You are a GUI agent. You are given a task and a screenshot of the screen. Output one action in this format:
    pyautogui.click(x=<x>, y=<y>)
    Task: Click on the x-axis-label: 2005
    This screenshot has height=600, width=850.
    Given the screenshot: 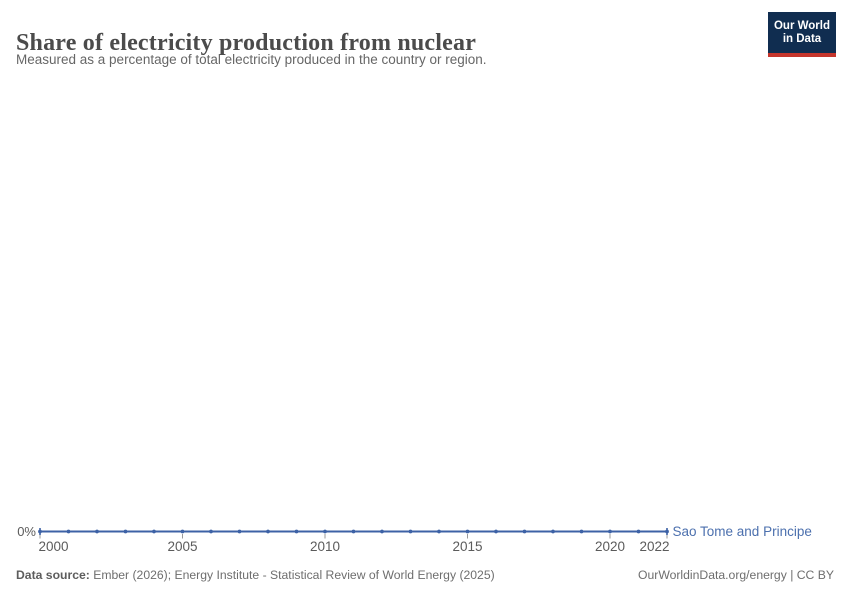 What is the action you would take?
    pyautogui.click(x=182, y=546)
    